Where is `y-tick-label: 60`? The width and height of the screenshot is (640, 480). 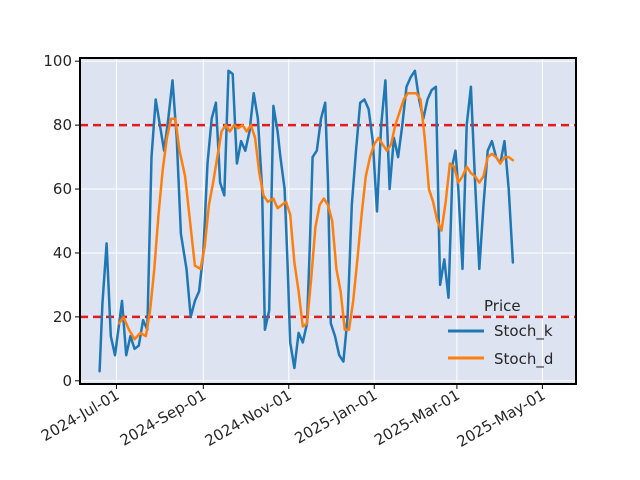 y-tick-label: 60 is located at coordinates (62, 189).